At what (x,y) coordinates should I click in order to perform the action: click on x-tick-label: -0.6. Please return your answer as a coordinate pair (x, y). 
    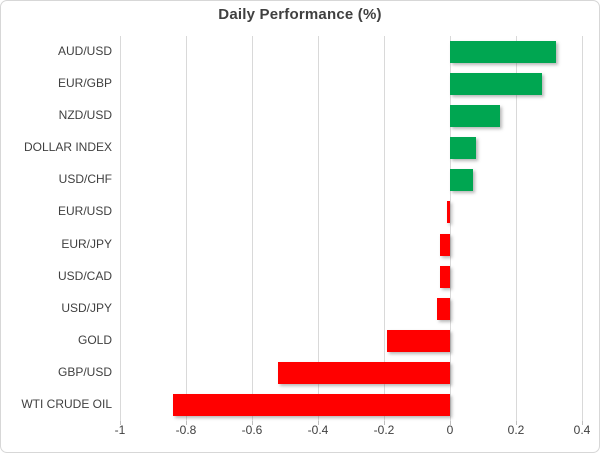
    Looking at the image, I should click on (252, 430).